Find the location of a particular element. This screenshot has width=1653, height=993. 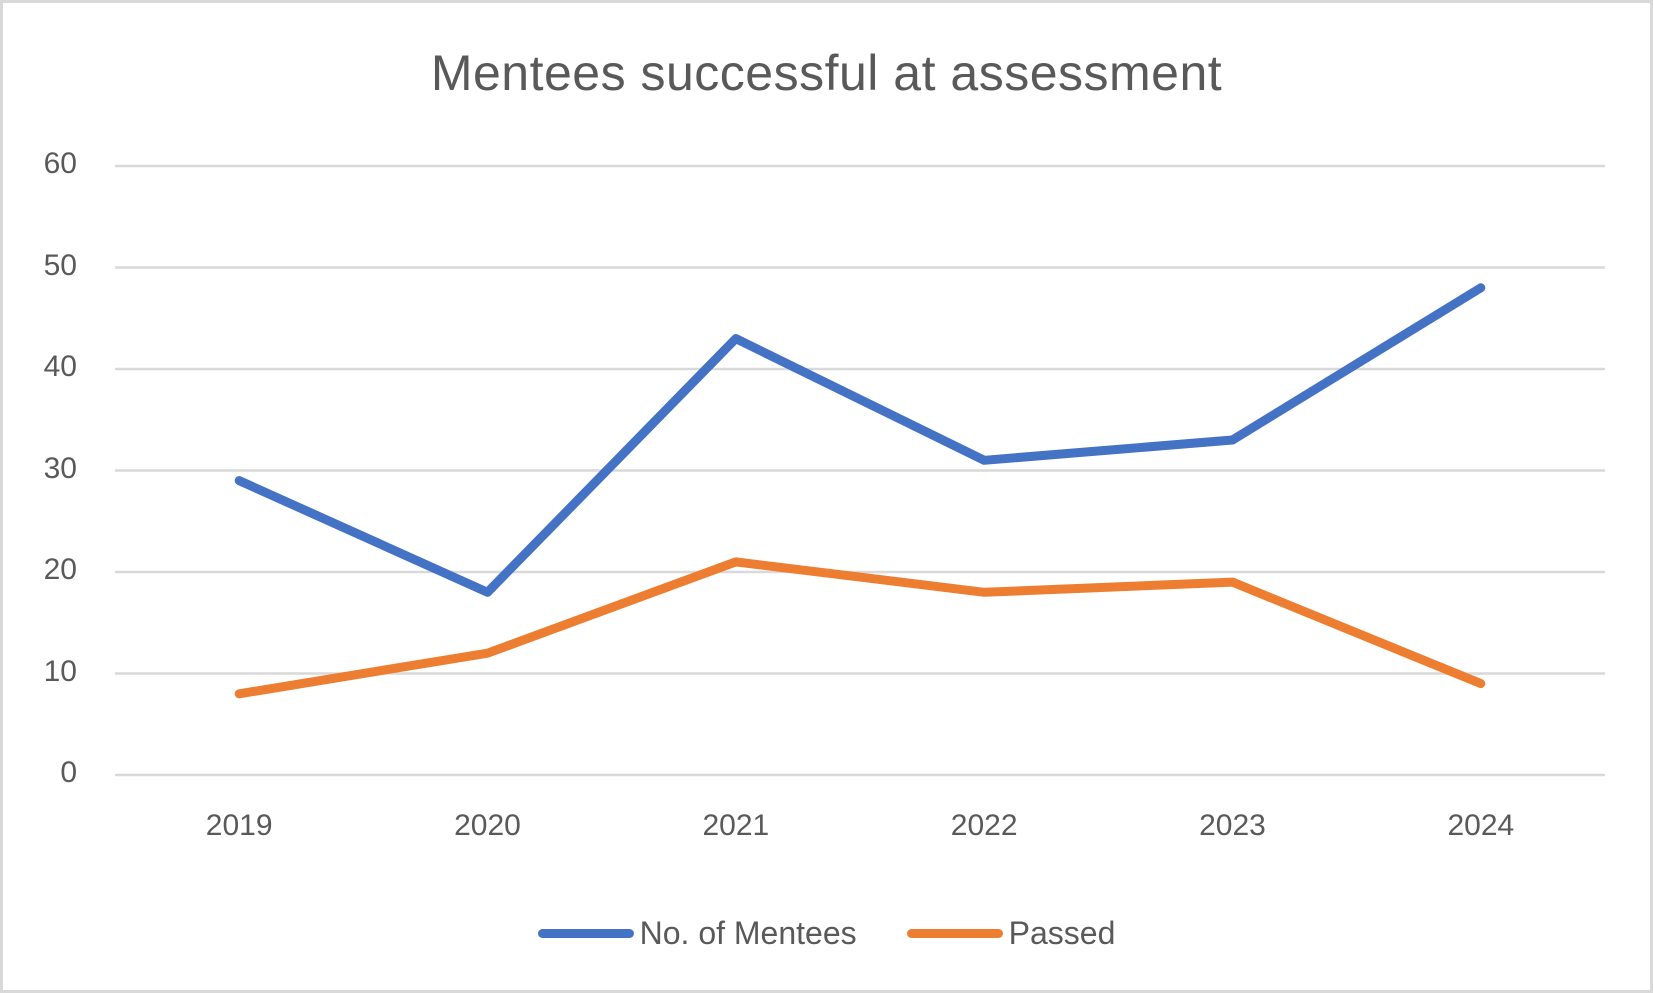

x-tick-label: 2020 is located at coordinates (487, 825).